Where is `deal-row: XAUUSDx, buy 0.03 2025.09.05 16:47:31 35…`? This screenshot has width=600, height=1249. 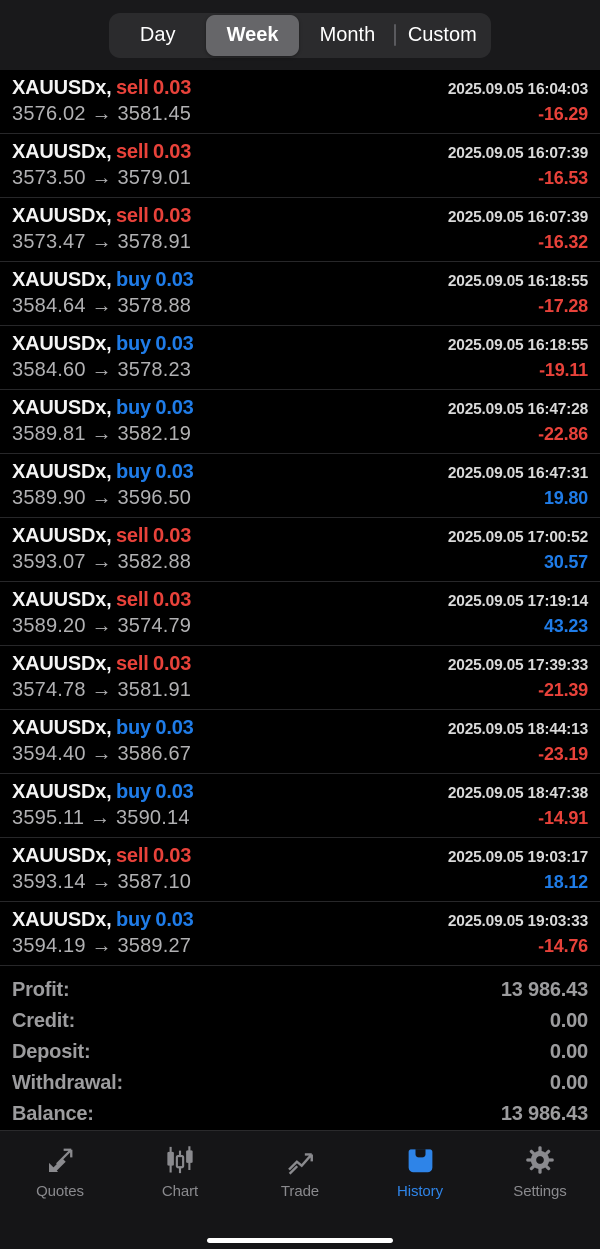
deal-row: XAUUSDx, buy 0.03 2025.09.05 16:47:31 35… is located at coordinates (300, 486).